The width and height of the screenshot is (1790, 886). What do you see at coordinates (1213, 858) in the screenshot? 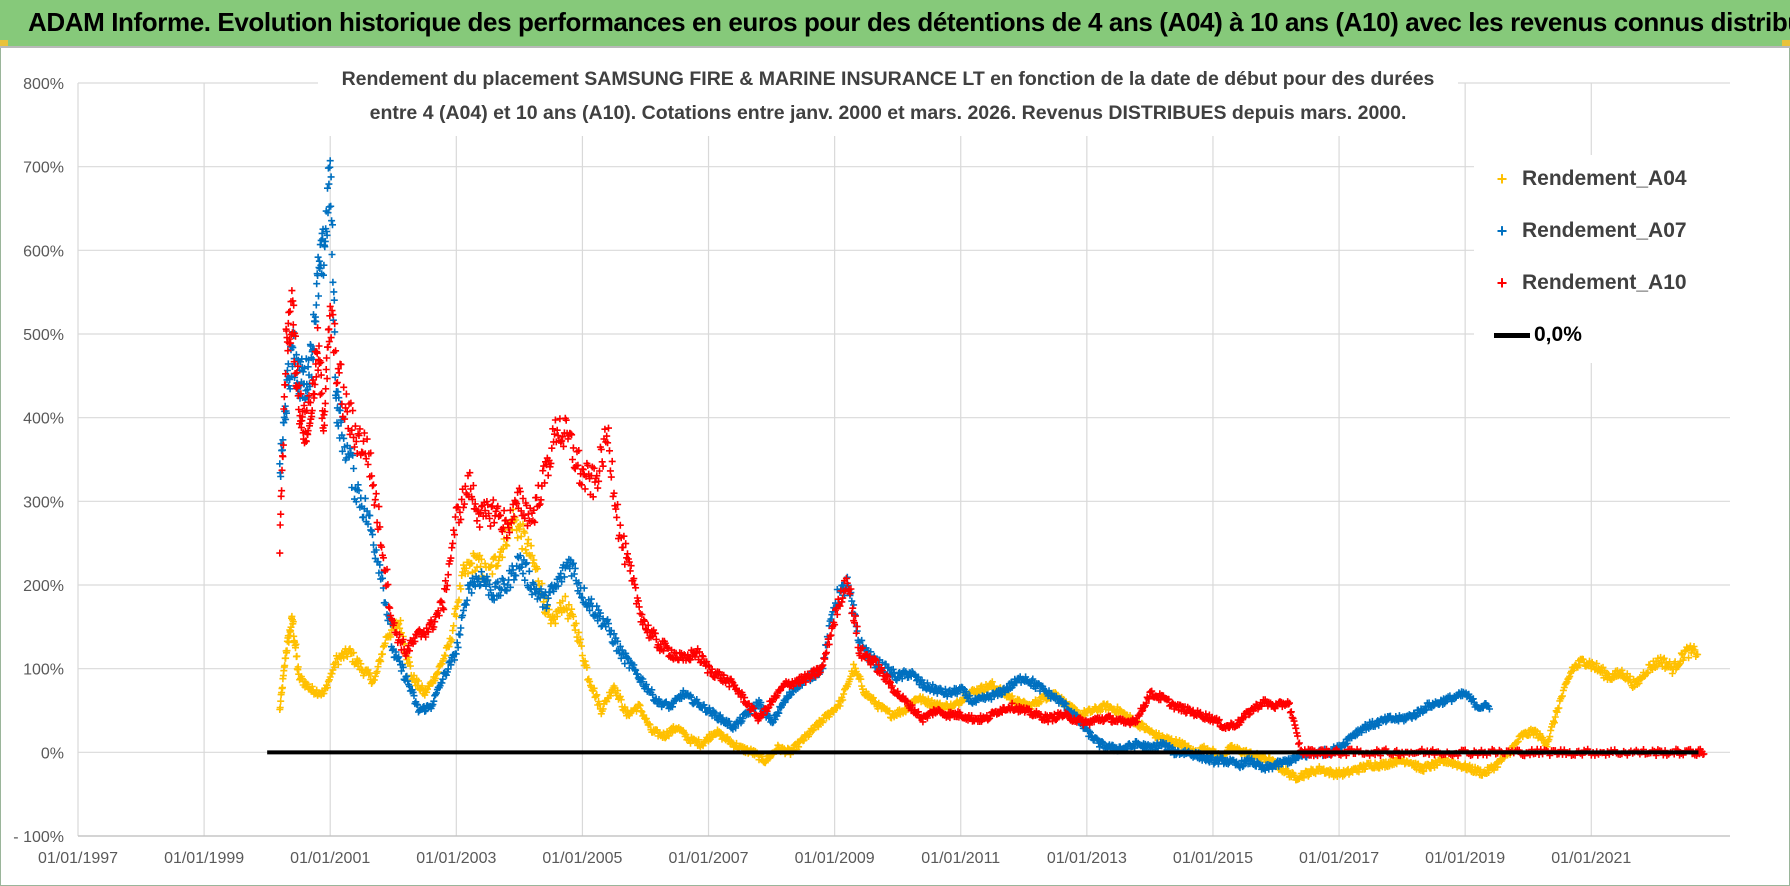
I see `x-tick-label: 01/01/2015` at bounding box center [1213, 858].